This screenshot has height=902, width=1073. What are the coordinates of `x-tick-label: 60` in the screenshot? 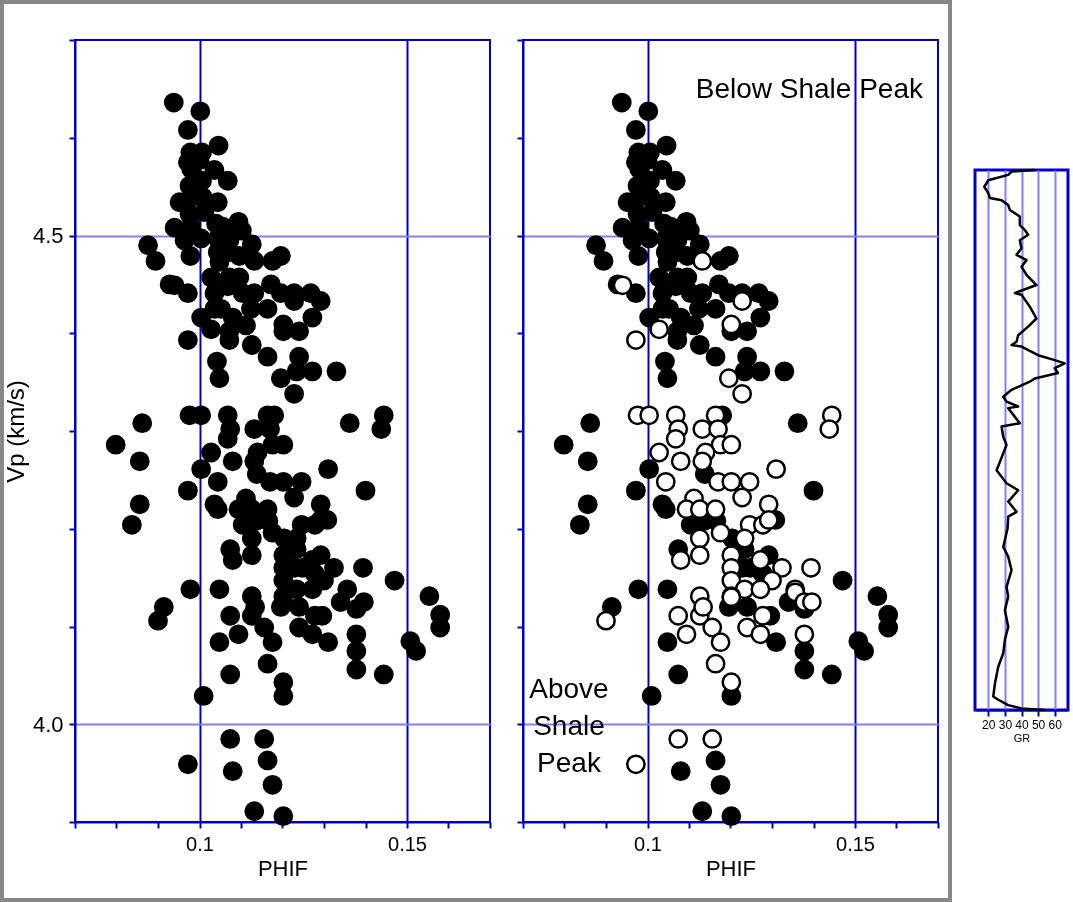 It's located at (1055, 724).